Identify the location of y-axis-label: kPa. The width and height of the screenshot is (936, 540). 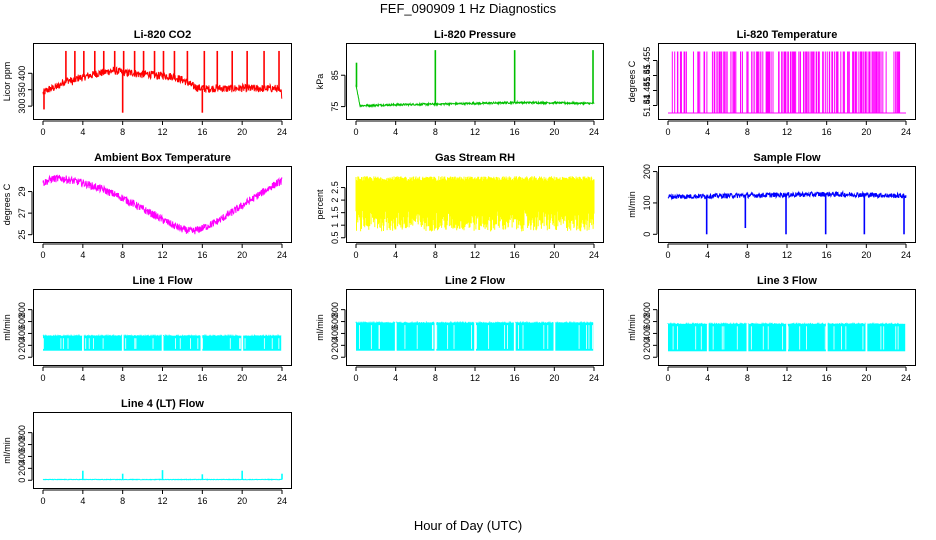
(320, 82).